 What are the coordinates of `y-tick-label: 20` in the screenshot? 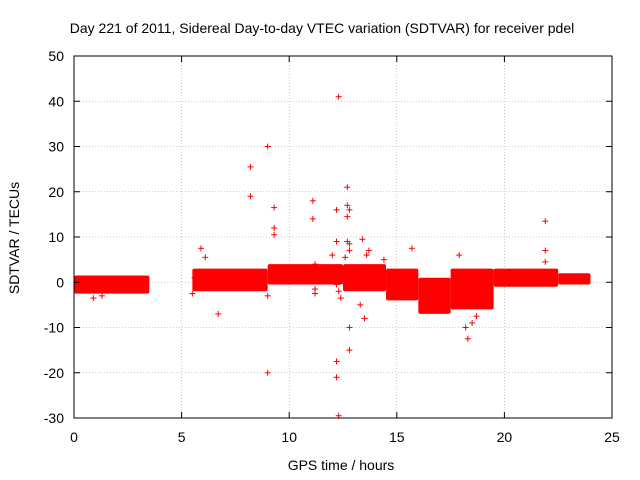 It's located at (56, 192).